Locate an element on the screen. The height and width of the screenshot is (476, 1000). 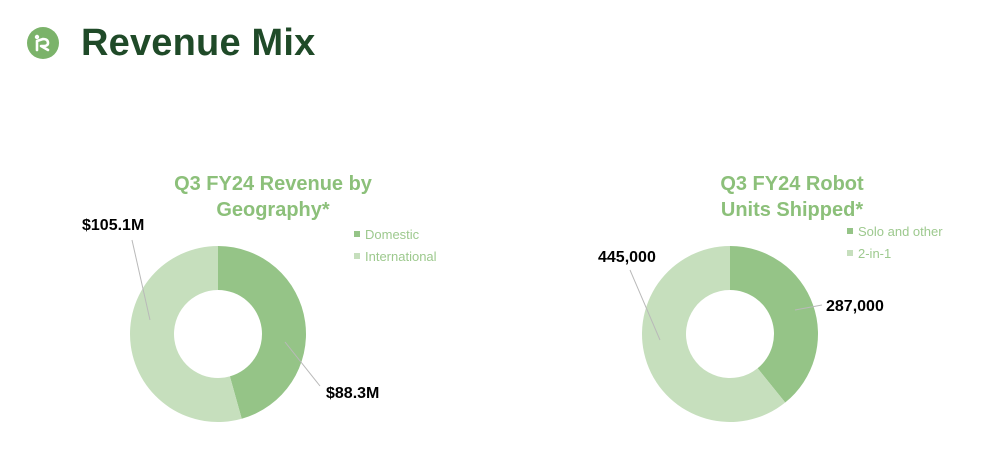
legend-geography: Domestic International is located at coordinates (395, 245).